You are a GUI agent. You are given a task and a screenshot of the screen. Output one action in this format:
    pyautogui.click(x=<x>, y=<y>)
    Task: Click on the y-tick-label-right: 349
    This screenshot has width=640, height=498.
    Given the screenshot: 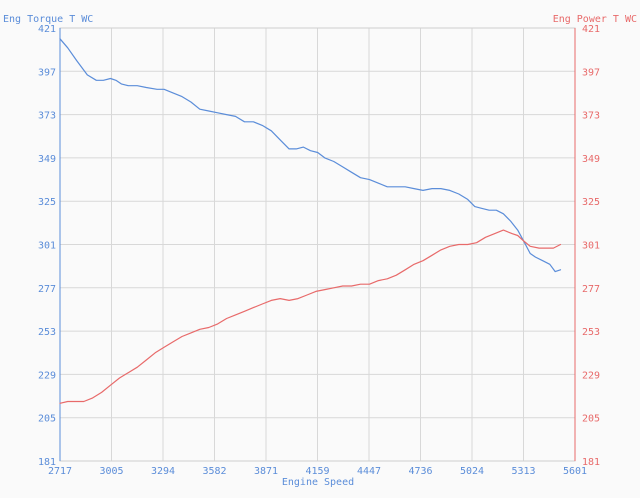 What is the action you would take?
    pyautogui.click(x=591, y=159)
    